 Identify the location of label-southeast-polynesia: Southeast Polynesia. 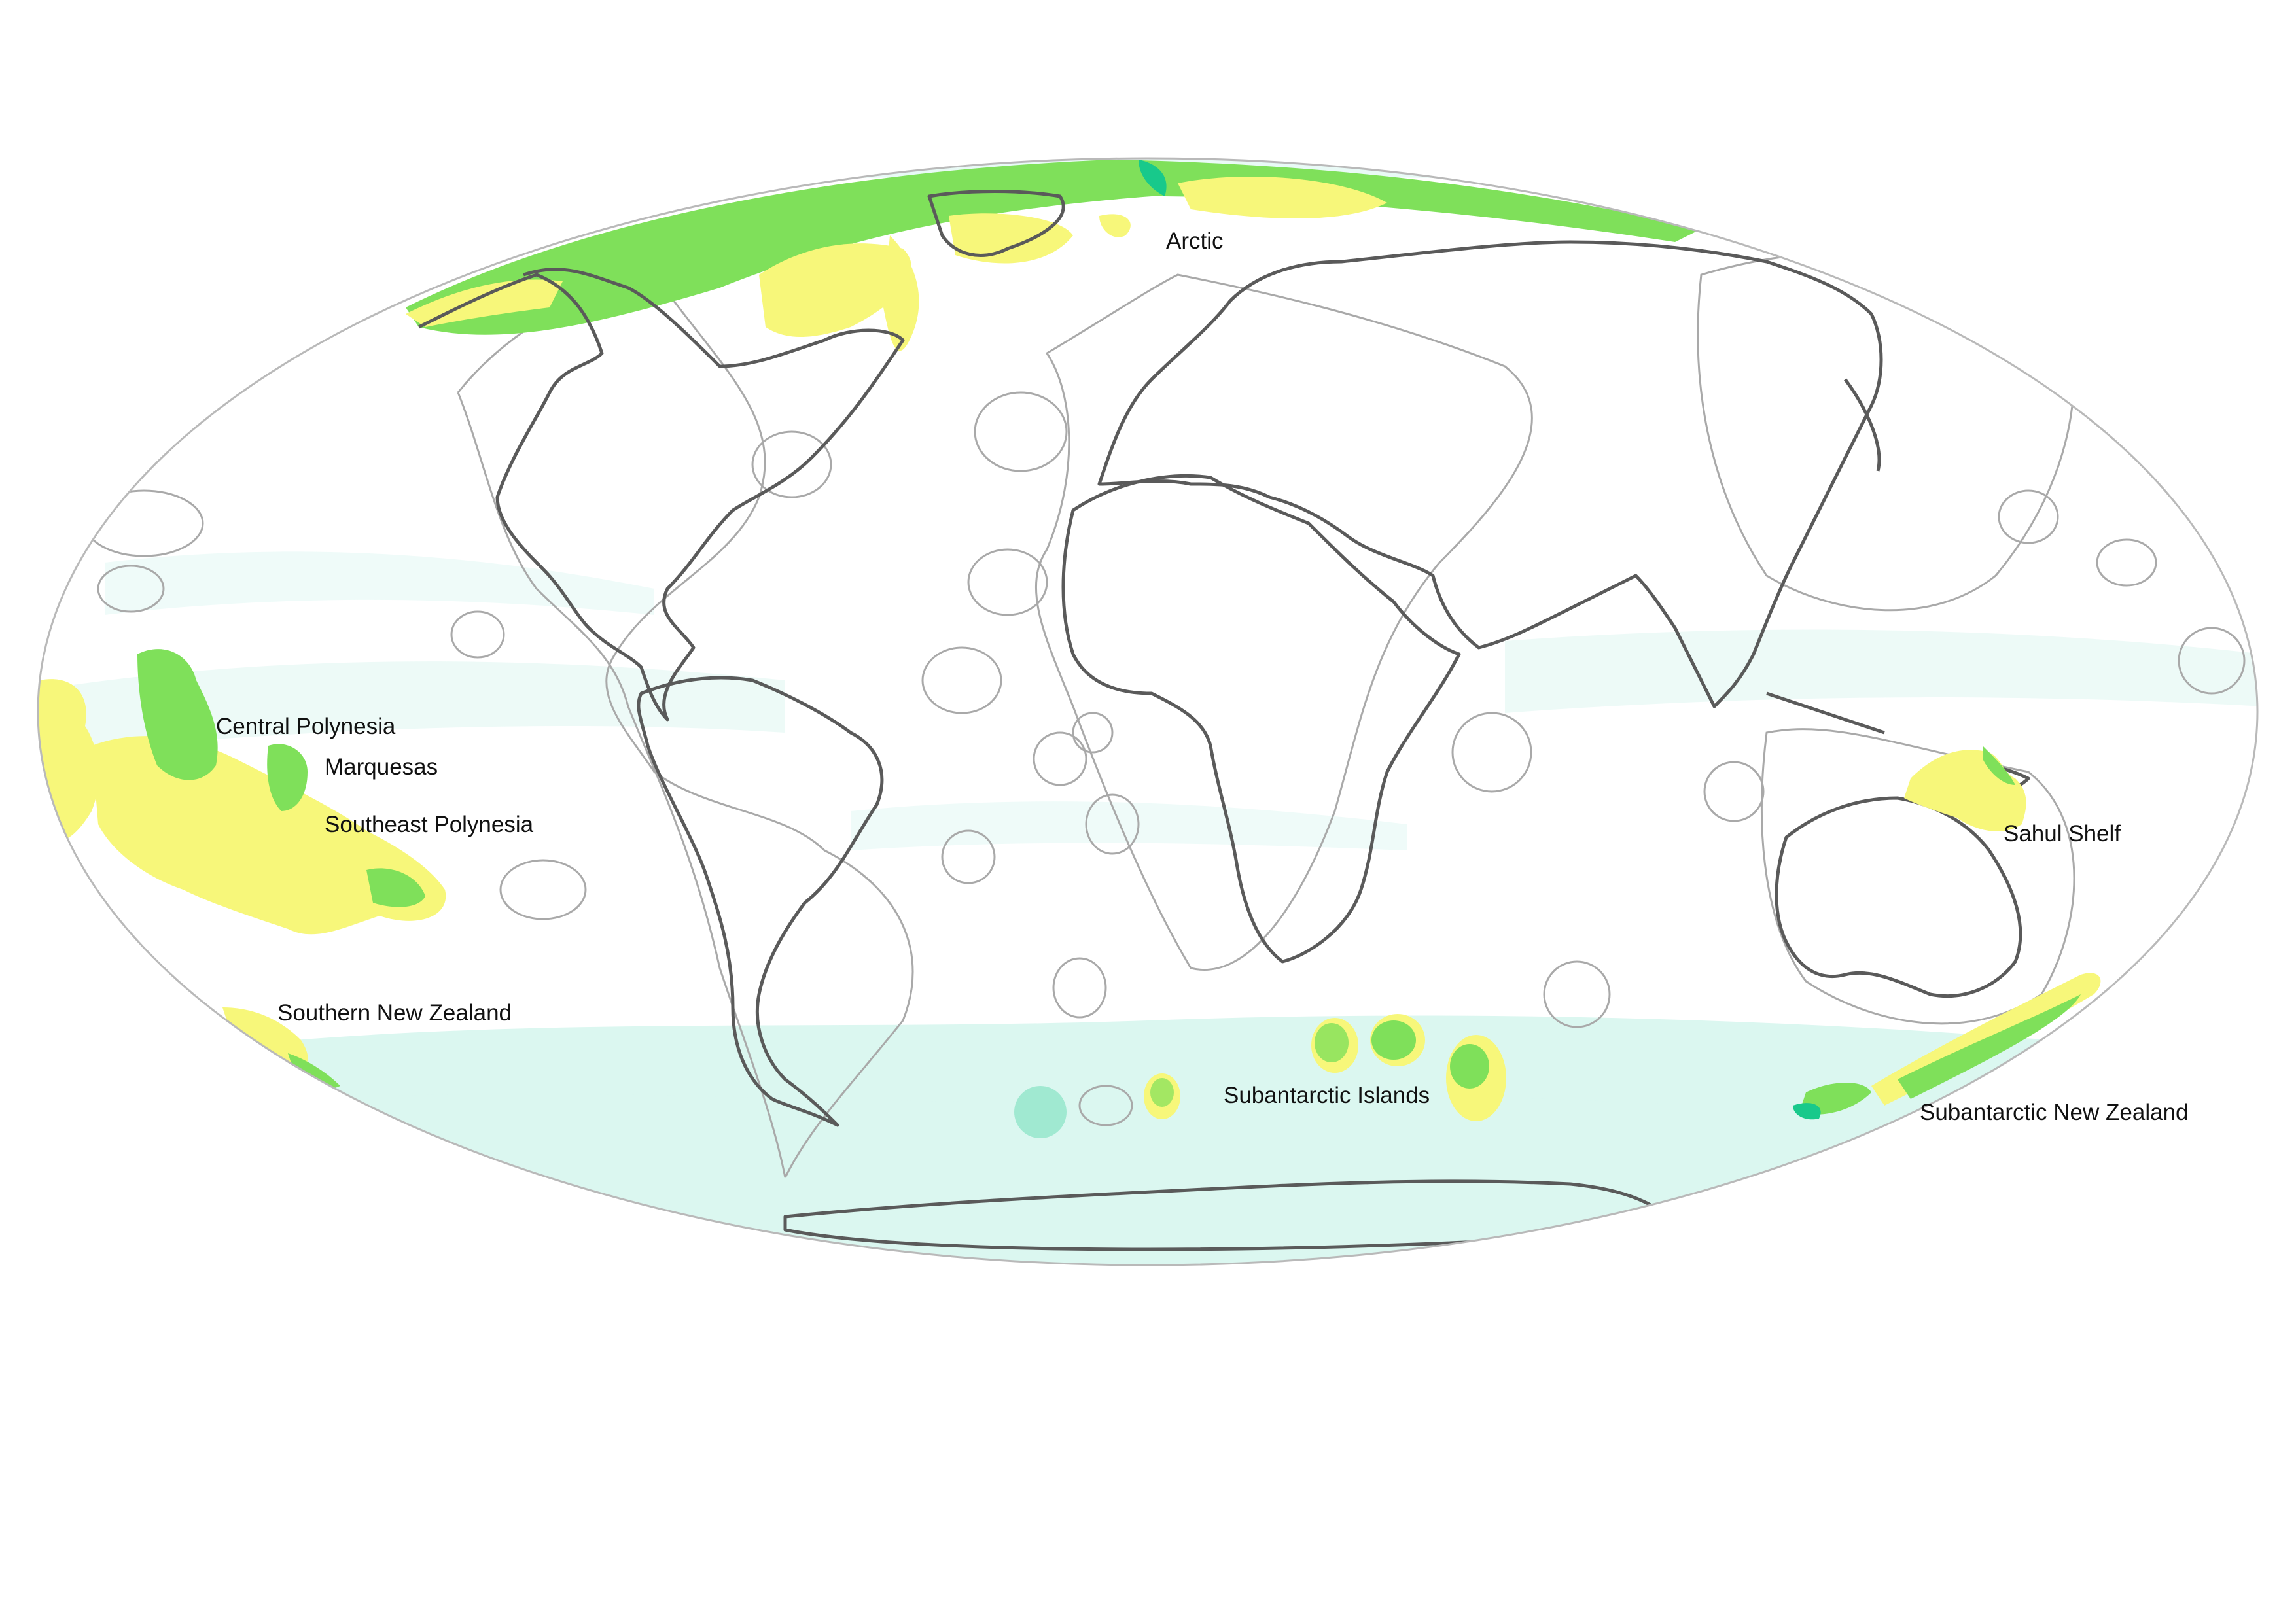
(429, 824).